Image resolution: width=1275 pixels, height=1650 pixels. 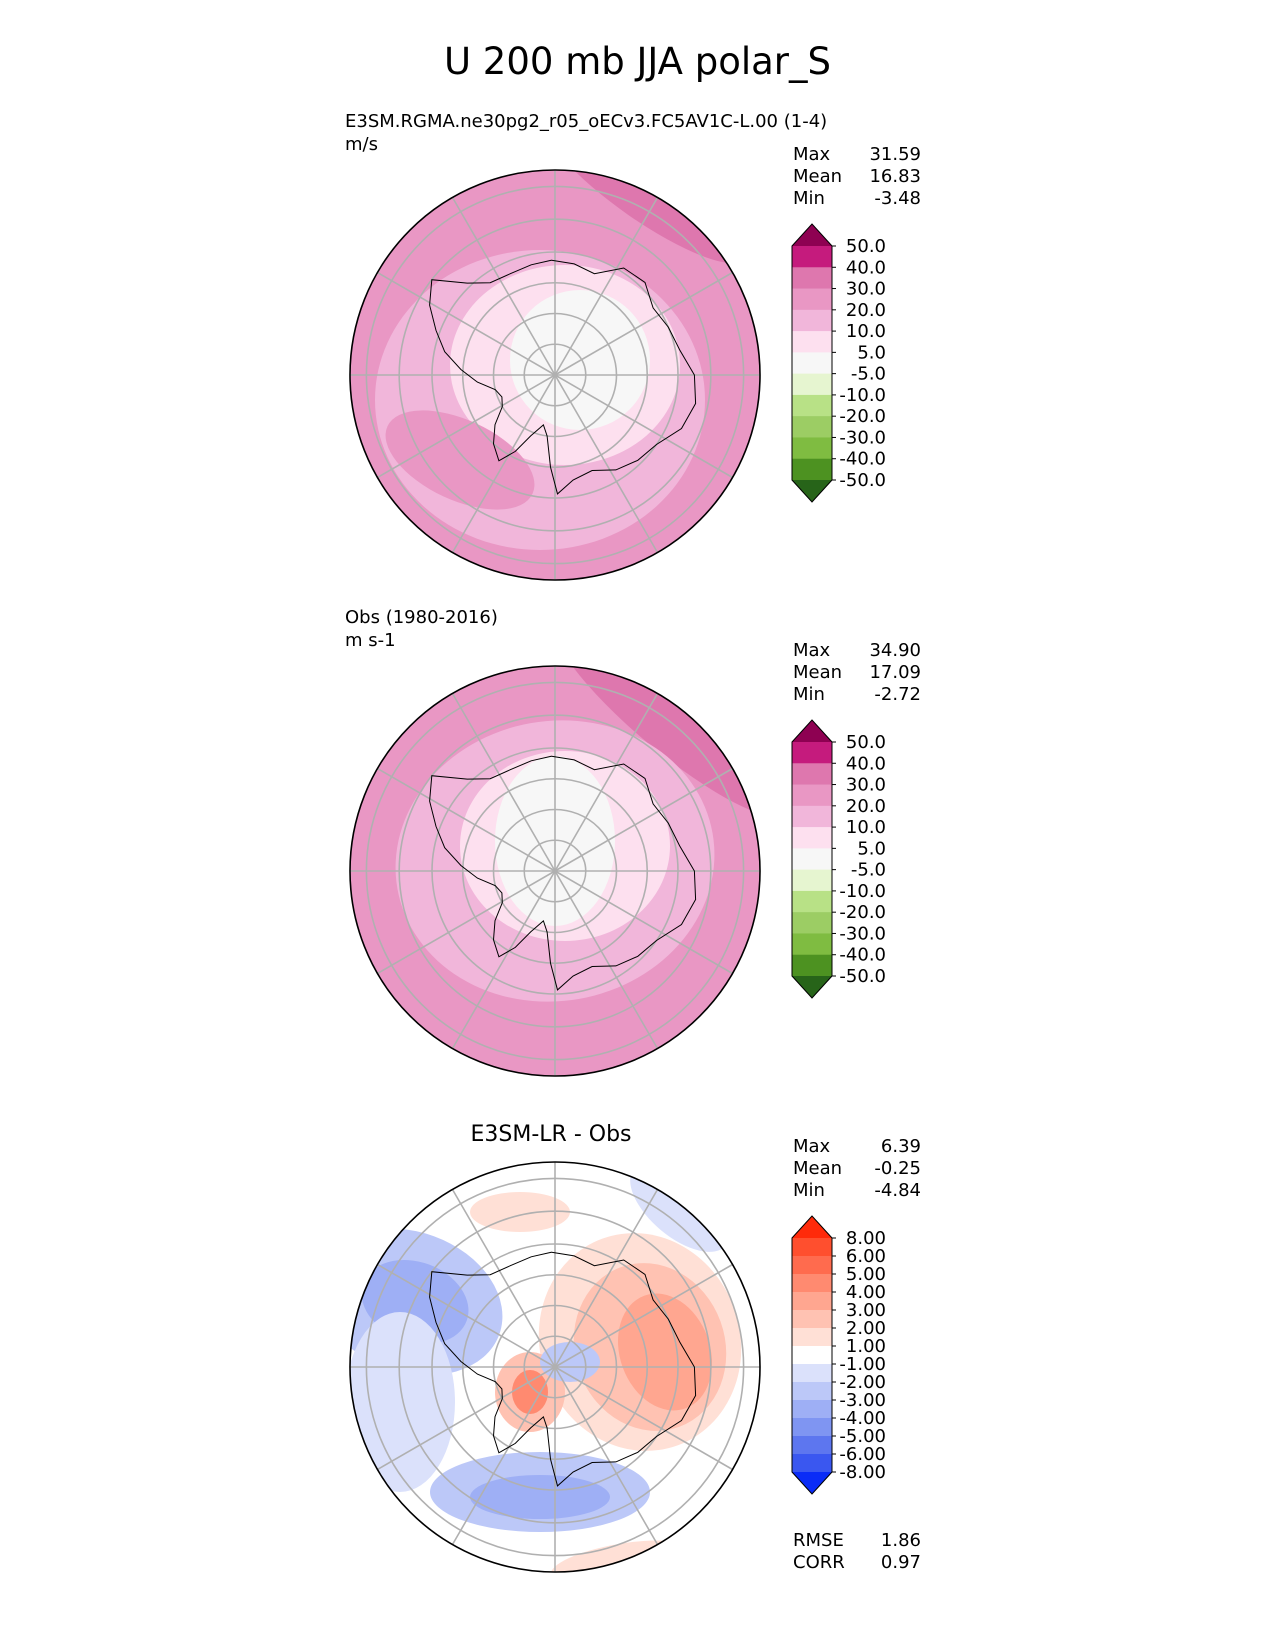 What do you see at coordinates (862, 1454) in the screenshot?
I see `colorbar-tick-label: -6.00` at bounding box center [862, 1454].